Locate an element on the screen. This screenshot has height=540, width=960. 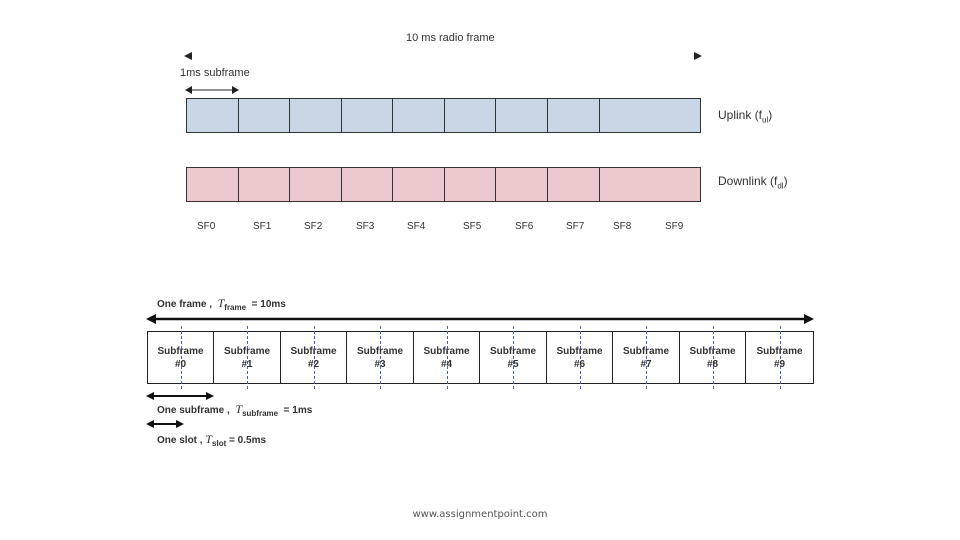
subframe-label: 1ms subframe is located at coordinates (215, 73).